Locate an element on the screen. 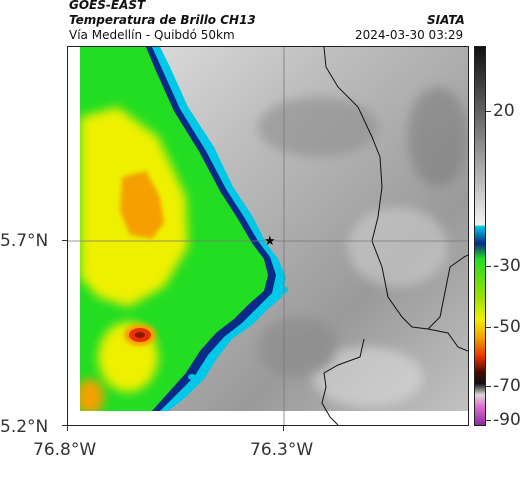 The width and height of the screenshot is (526, 491). lon-label-76-3: 76.3°W is located at coordinates (282, 450).